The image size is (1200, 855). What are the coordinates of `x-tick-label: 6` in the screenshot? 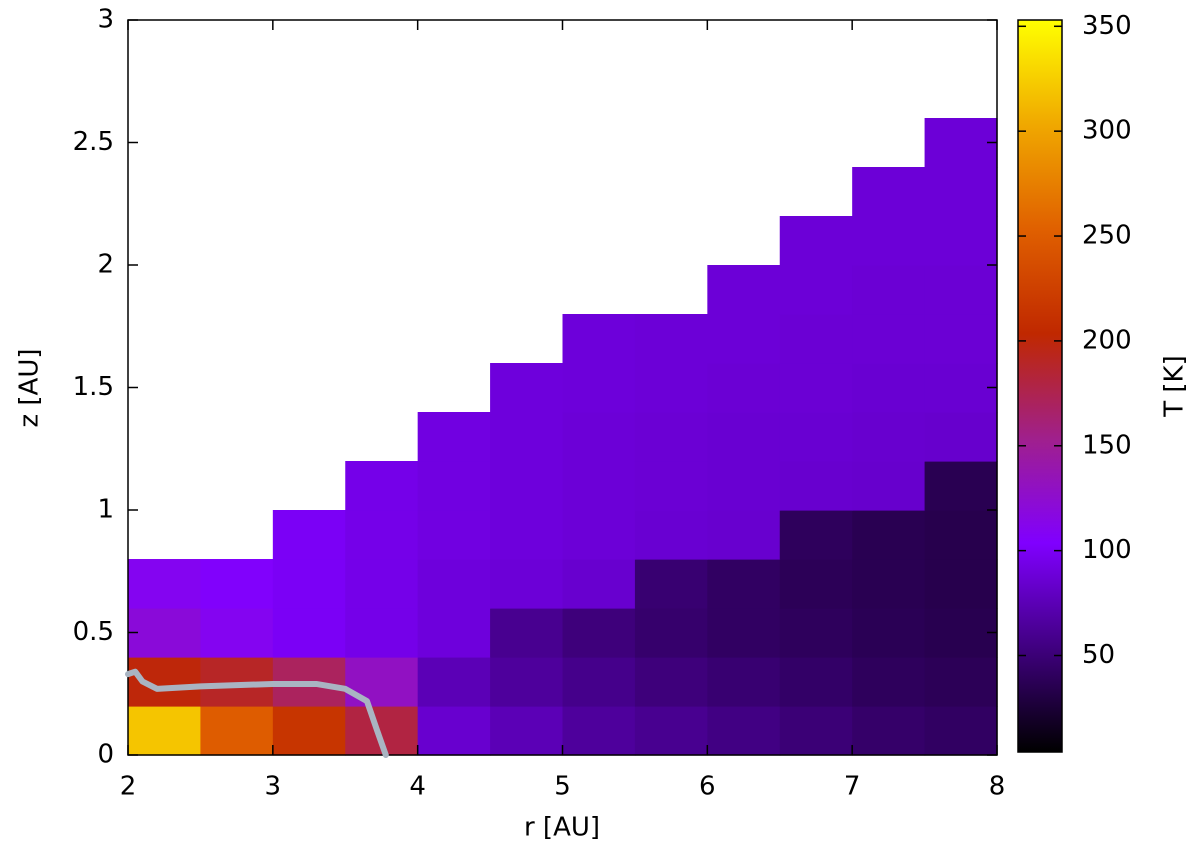 It's located at (707, 787).